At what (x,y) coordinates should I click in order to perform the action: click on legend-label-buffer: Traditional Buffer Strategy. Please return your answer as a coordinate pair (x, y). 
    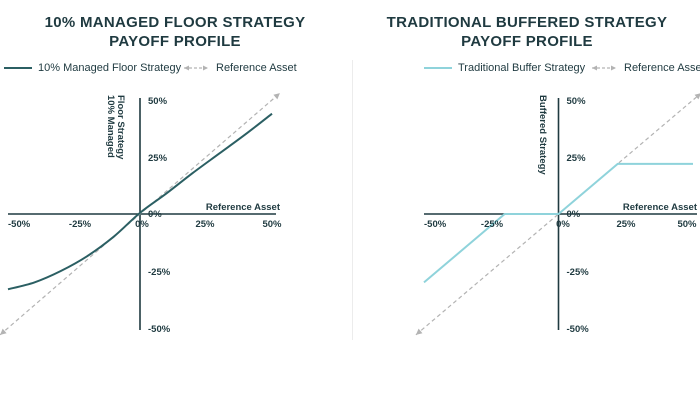
    Looking at the image, I should click on (522, 68).